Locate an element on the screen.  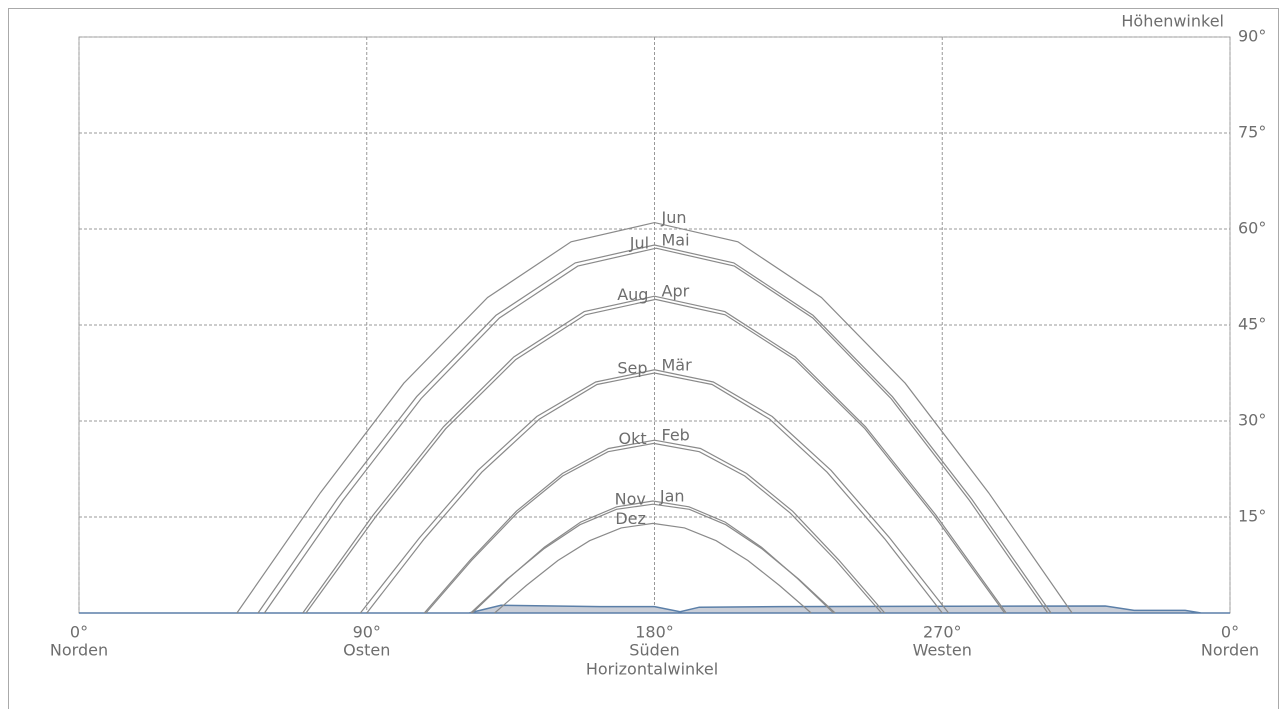
x-tick-direction: Westen is located at coordinates (942, 650).